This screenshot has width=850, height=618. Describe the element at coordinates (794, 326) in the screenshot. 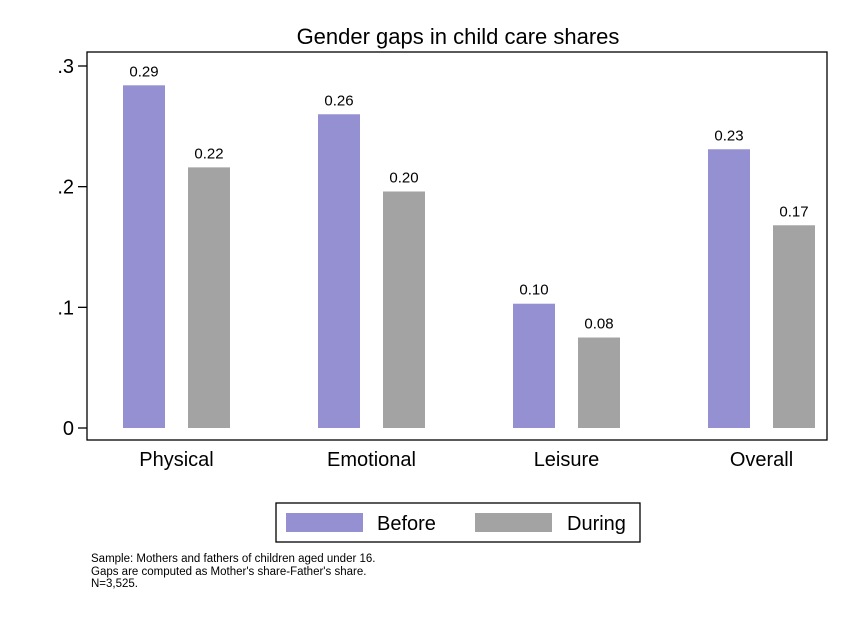

I see `bar-during-overall` at that location.